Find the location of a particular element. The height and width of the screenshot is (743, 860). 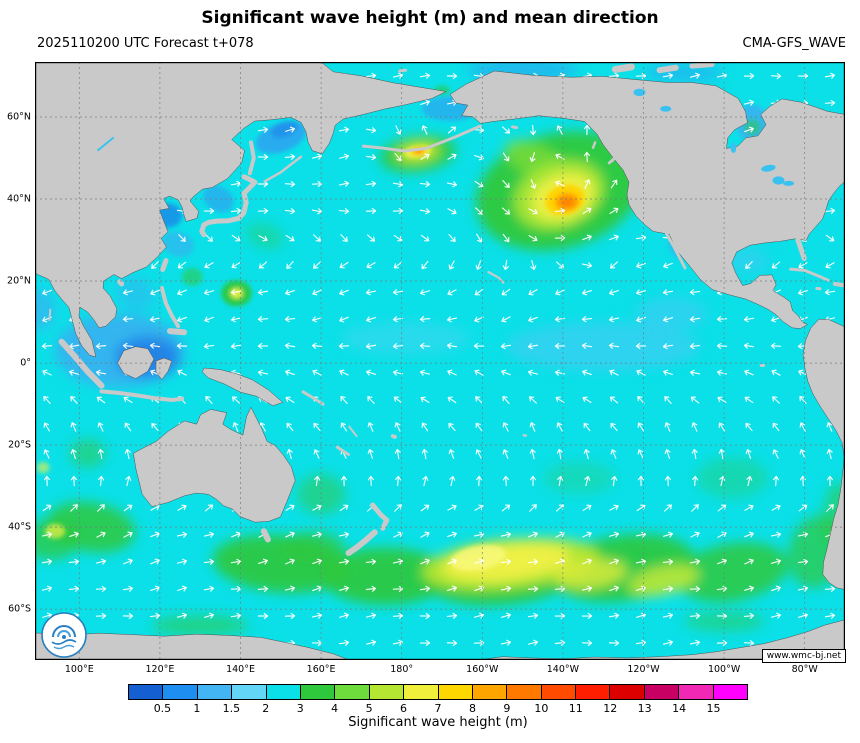

lon-label: 80°W is located at coordinates (804, 669).